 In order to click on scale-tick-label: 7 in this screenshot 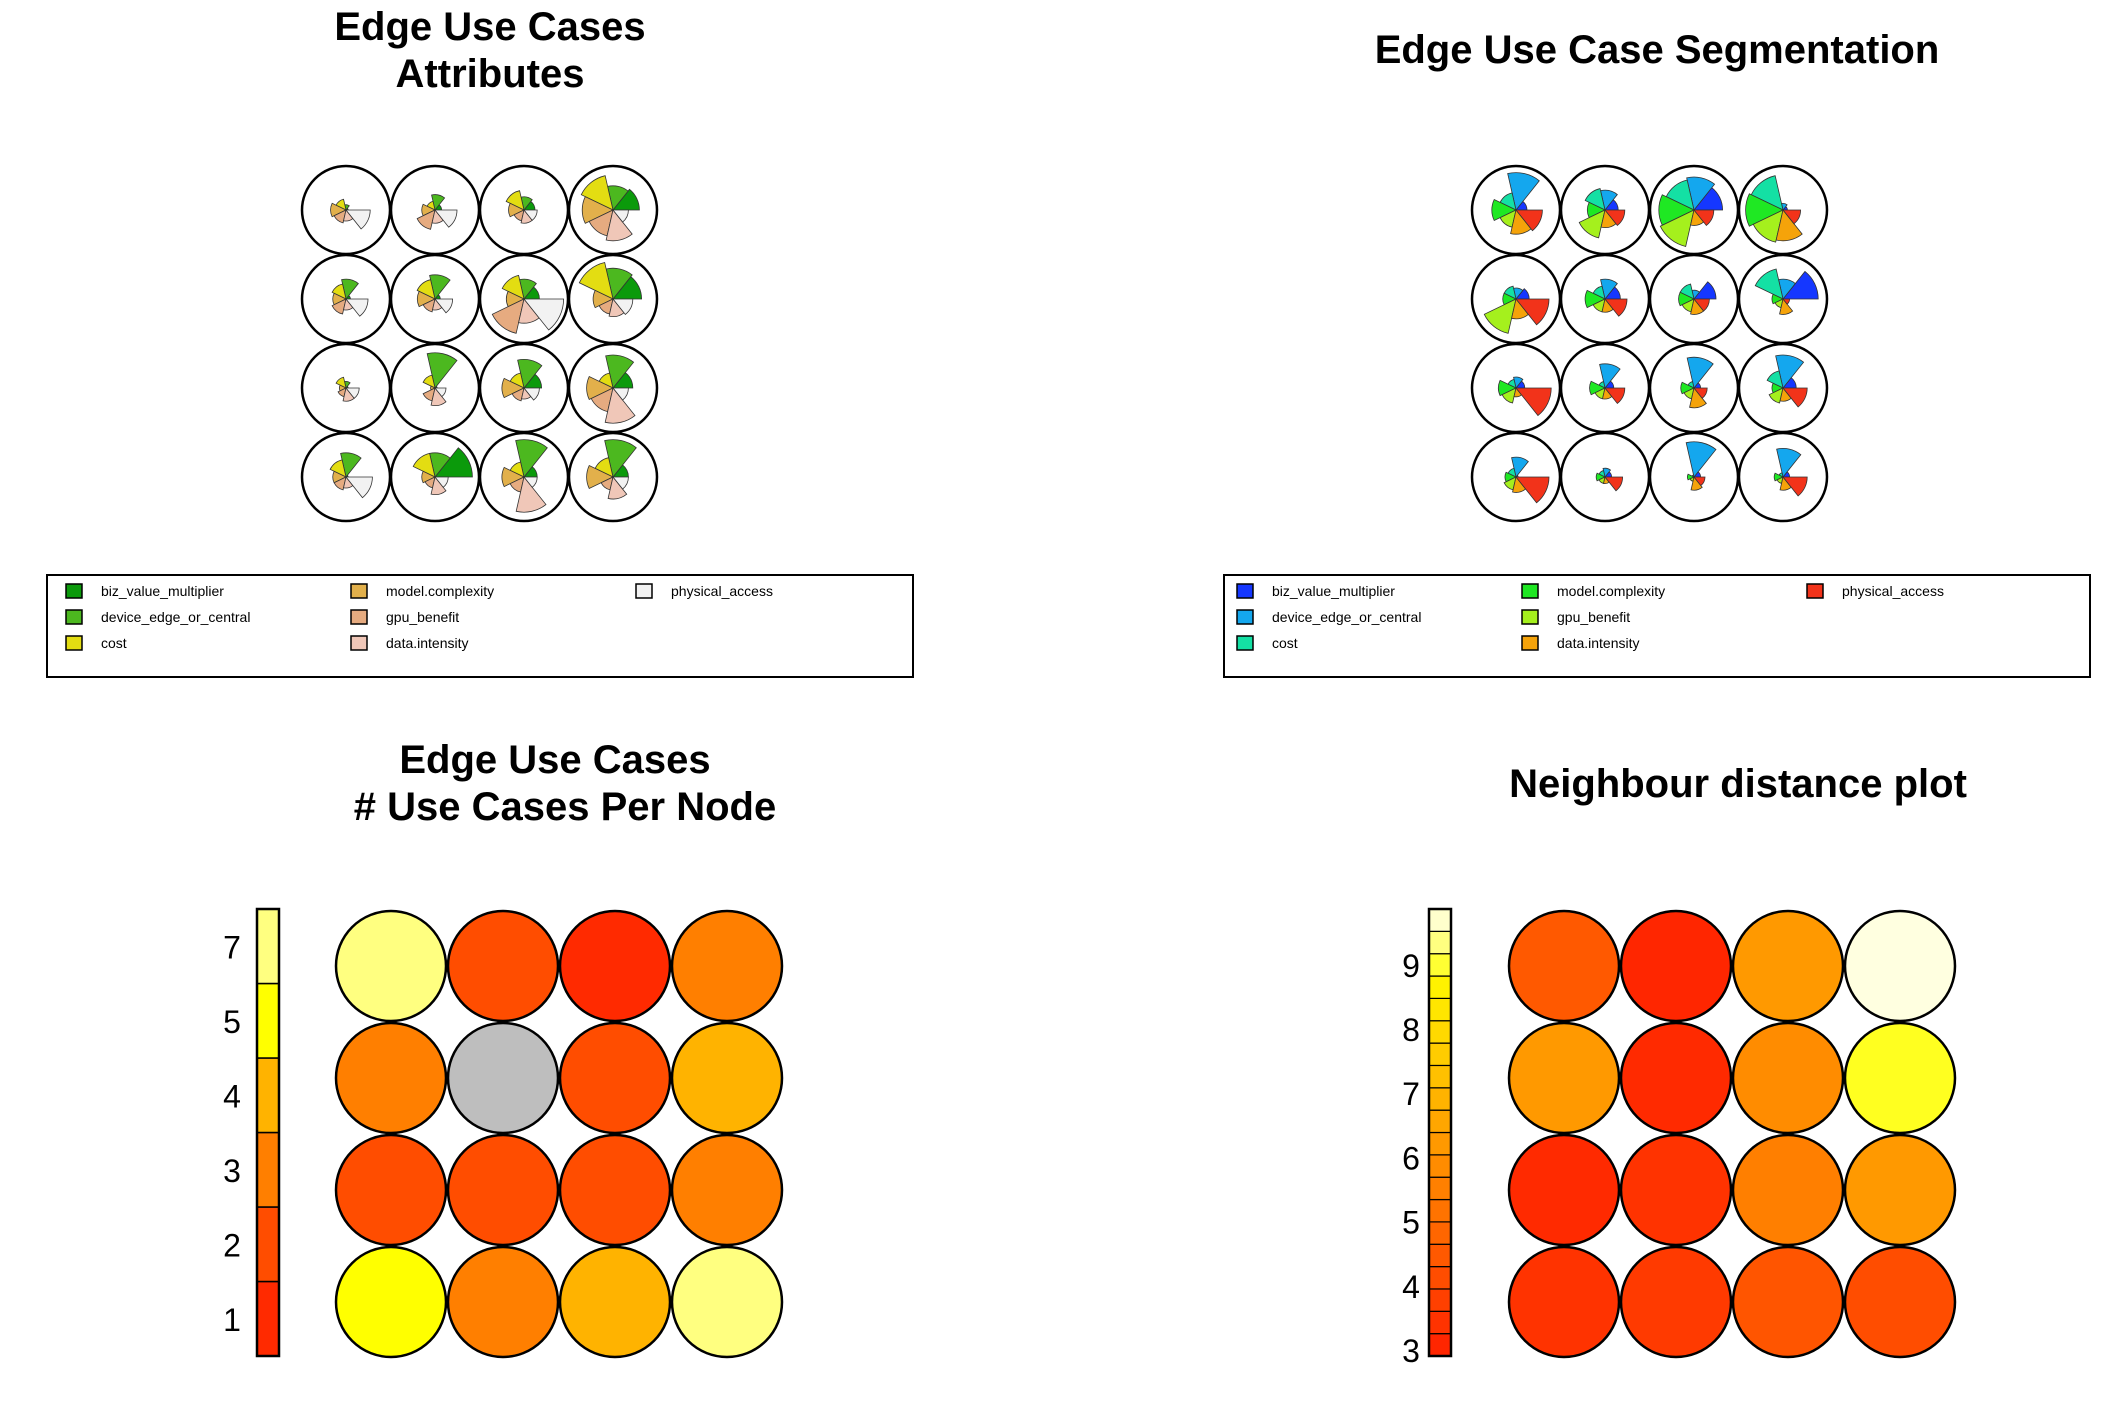, I will do `click(1411, 1094)`.